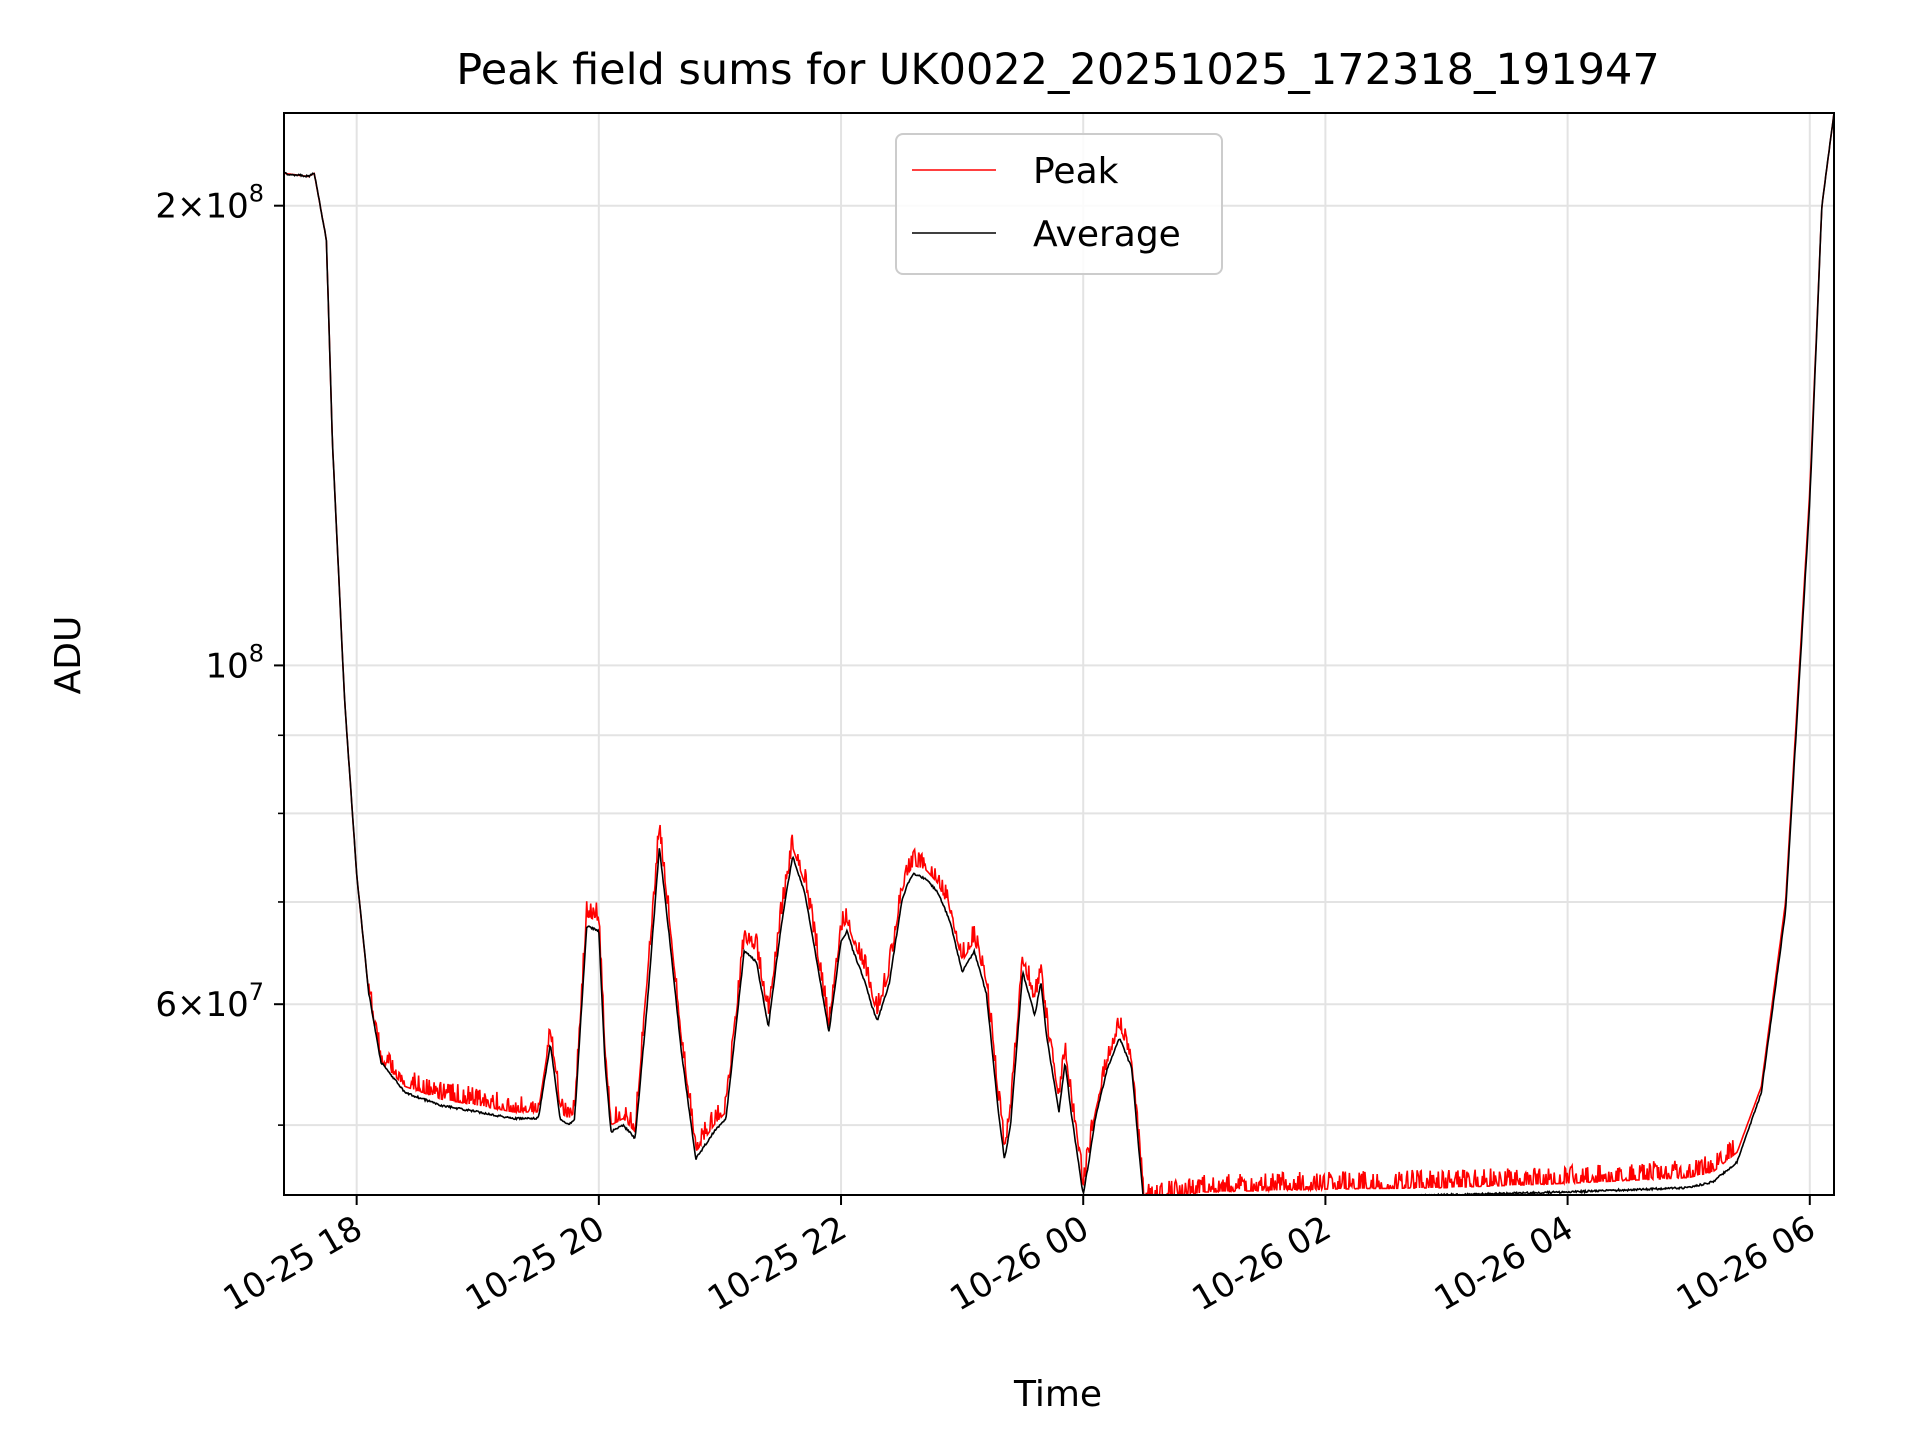 The height and width of the screenshot is (1440, 1920). What do you see at coordinates (68, 655) in the screenshot?
I see `y-axis-label: ADU` at bounding box center [68, 655].